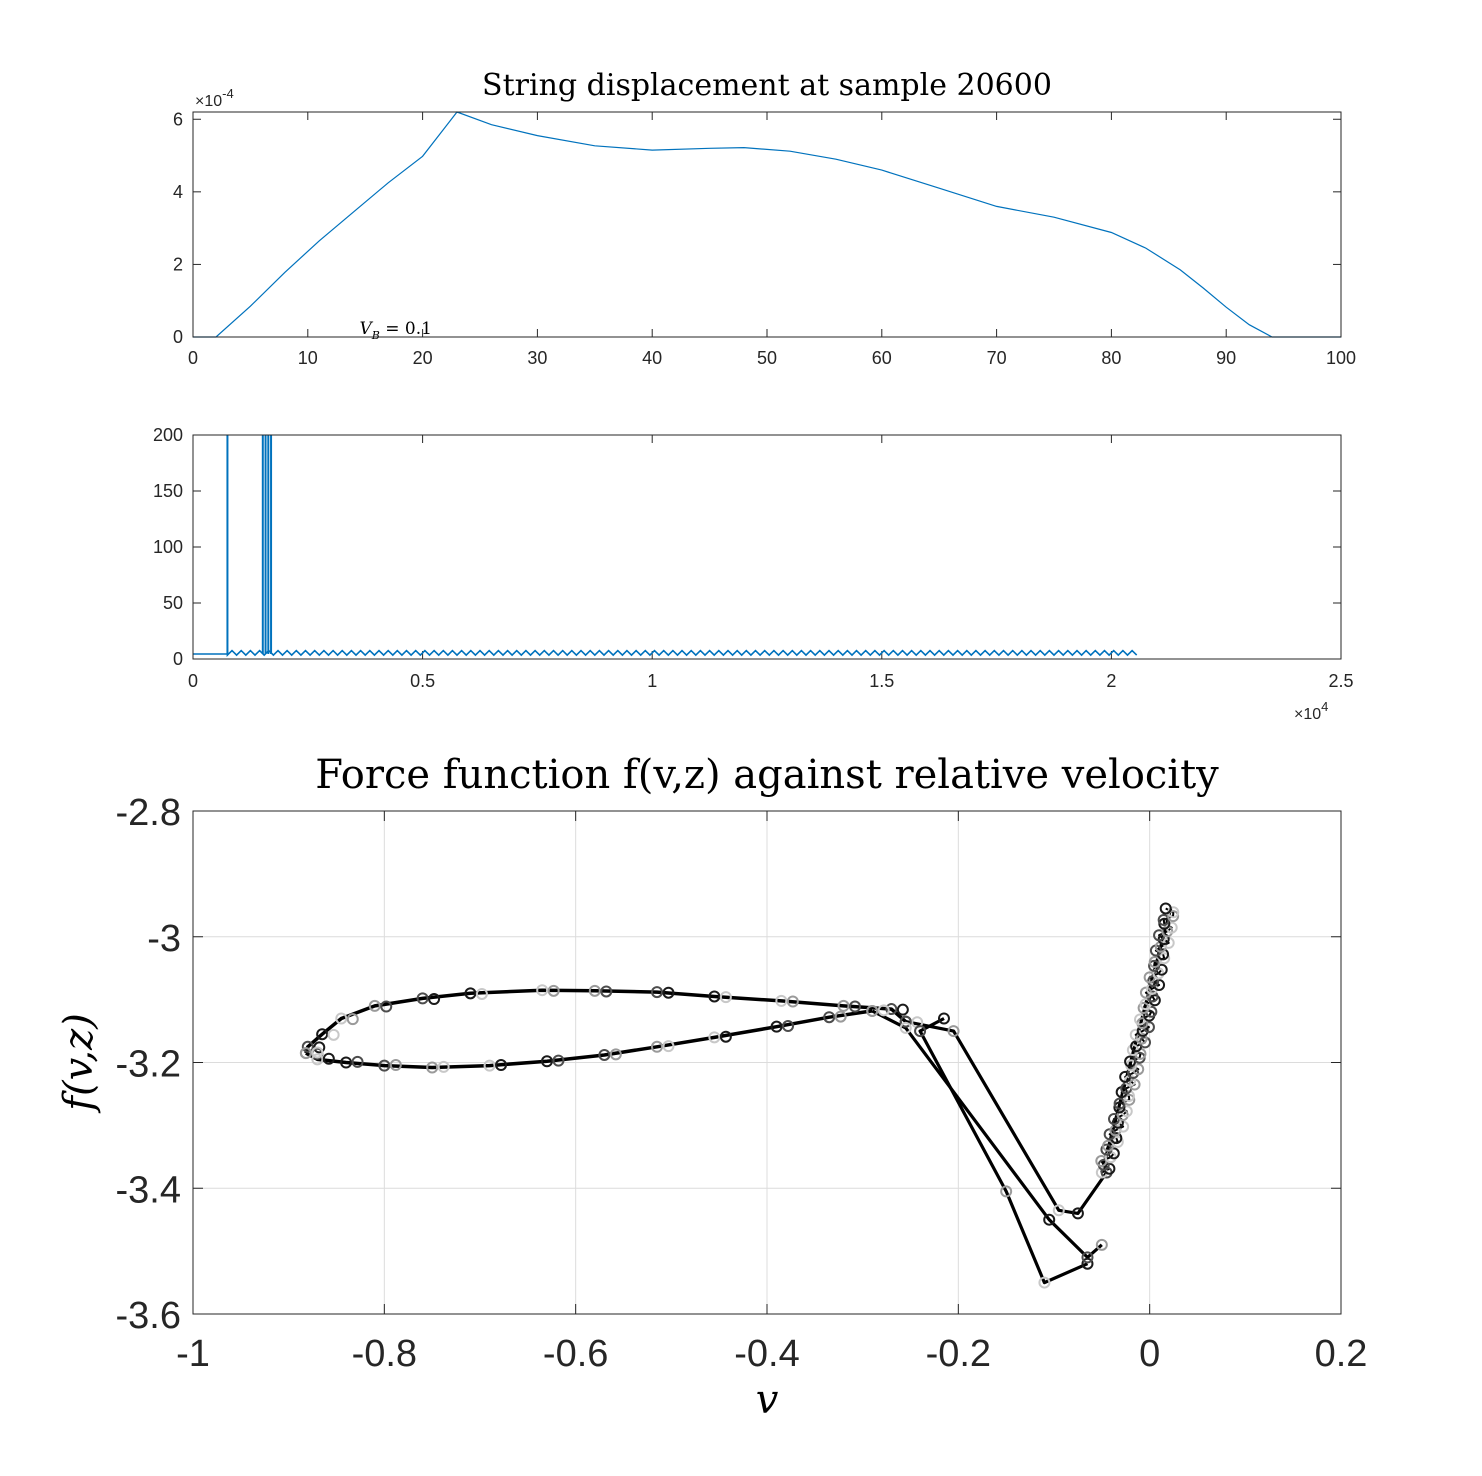  Describe the element at coordinates (767, 1400) in the screenshot. I see `panel3-xlabel: v` at that location.